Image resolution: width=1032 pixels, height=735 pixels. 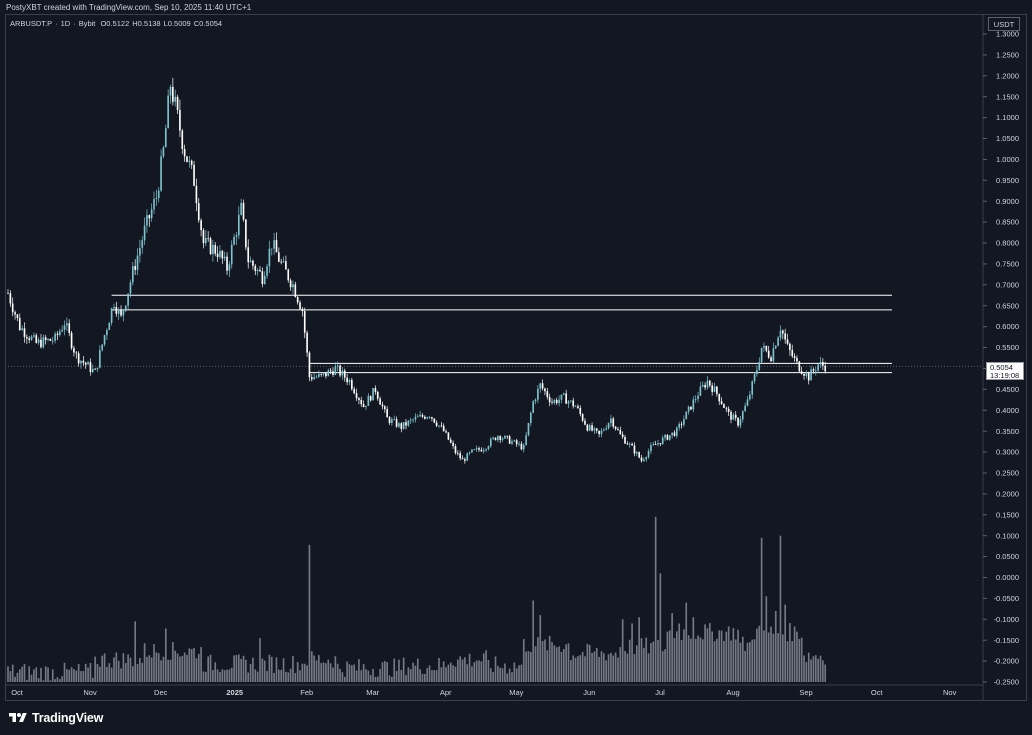 I want to click on symbol-interval: 1D, so click(x=65, y=23).